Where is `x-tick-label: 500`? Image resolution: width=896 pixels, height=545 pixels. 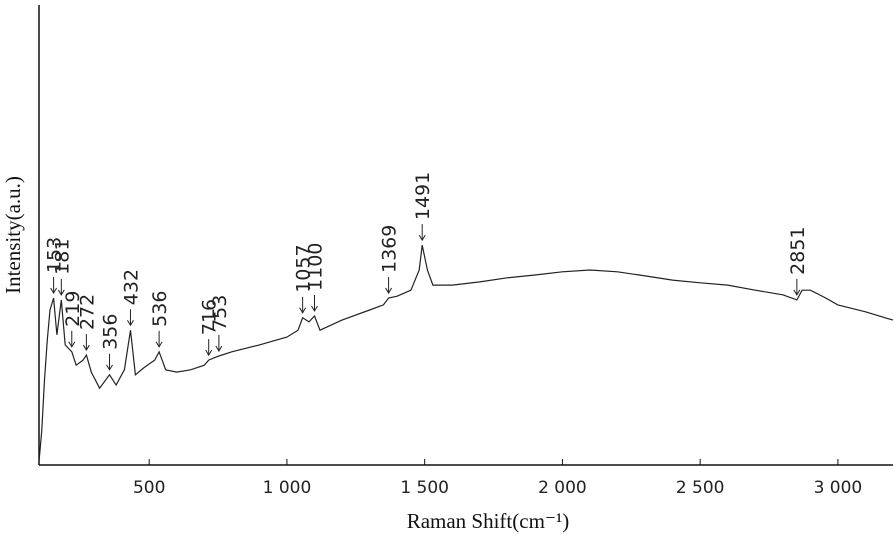 x-tick-label: 500 is located at coordinates (149, 488).